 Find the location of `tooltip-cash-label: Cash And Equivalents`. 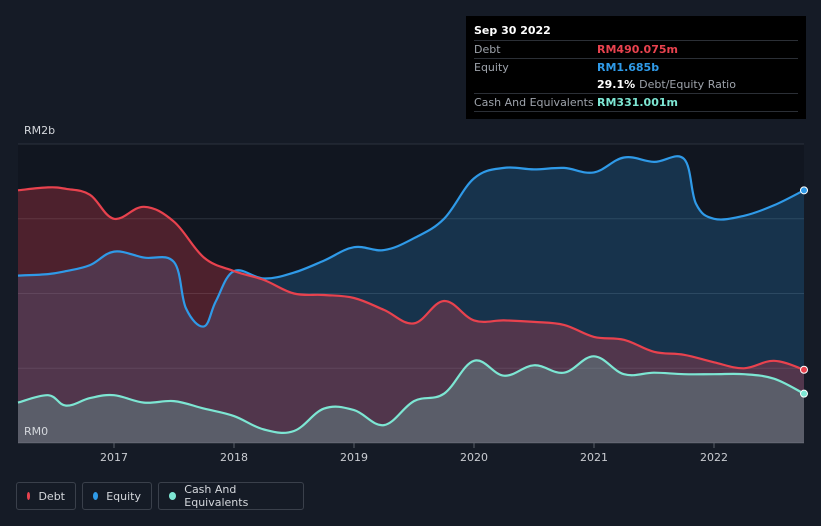

tooltip-cash-label: Cash And Equivalents is located at coordinates (534, 102).